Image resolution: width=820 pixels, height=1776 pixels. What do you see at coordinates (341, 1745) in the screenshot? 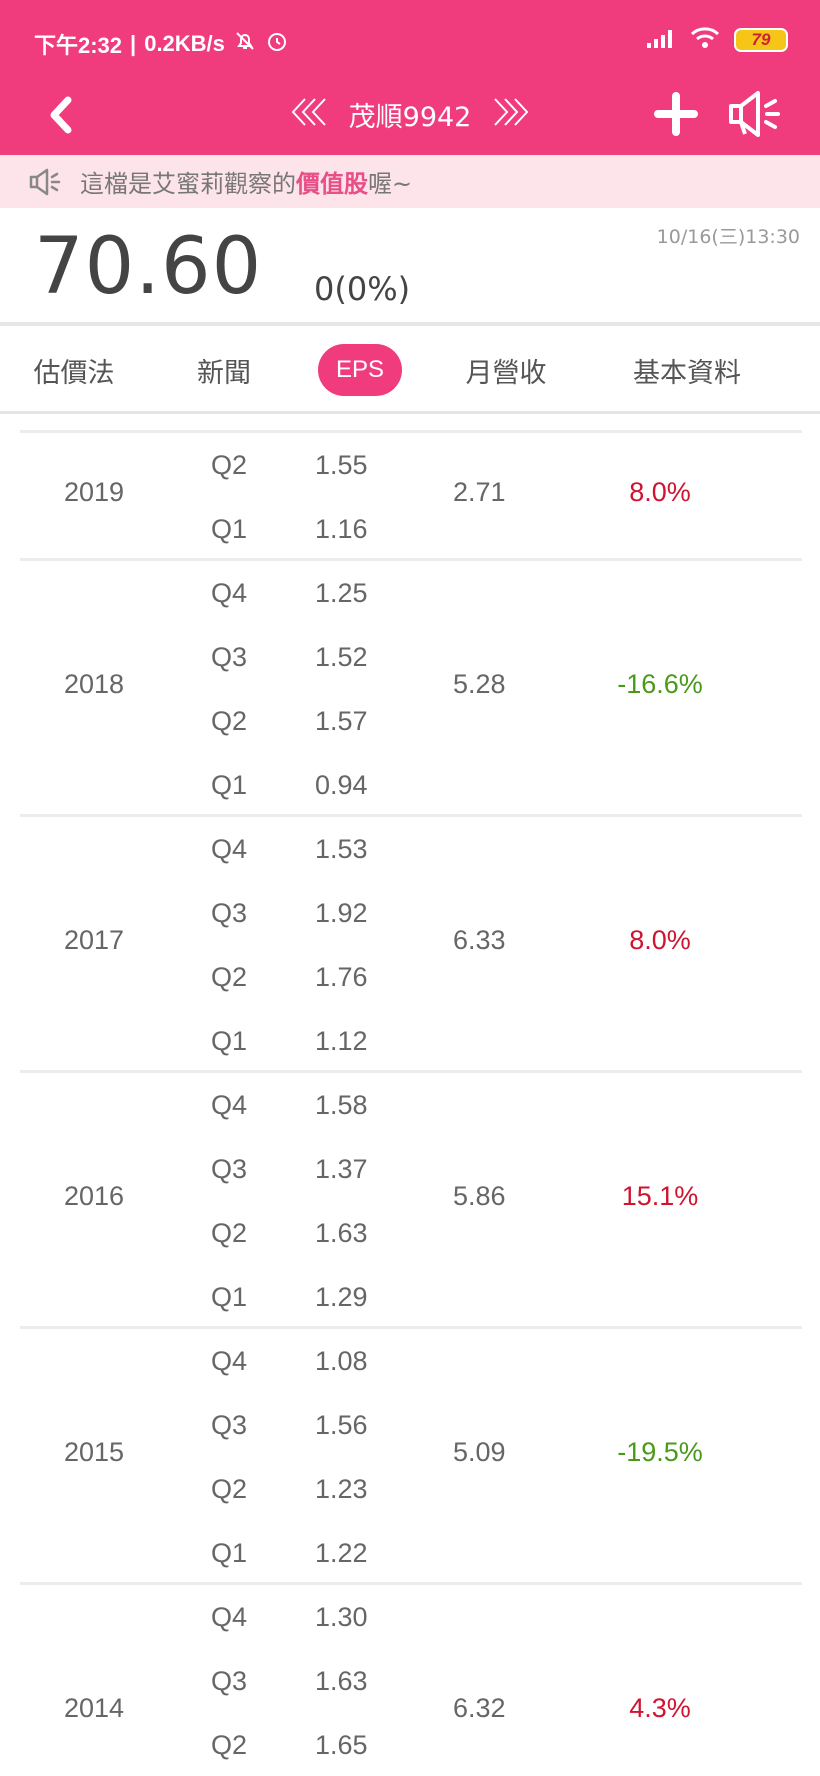
I see `quarter-eps: 1.65` at bounding box center [341, 1745].